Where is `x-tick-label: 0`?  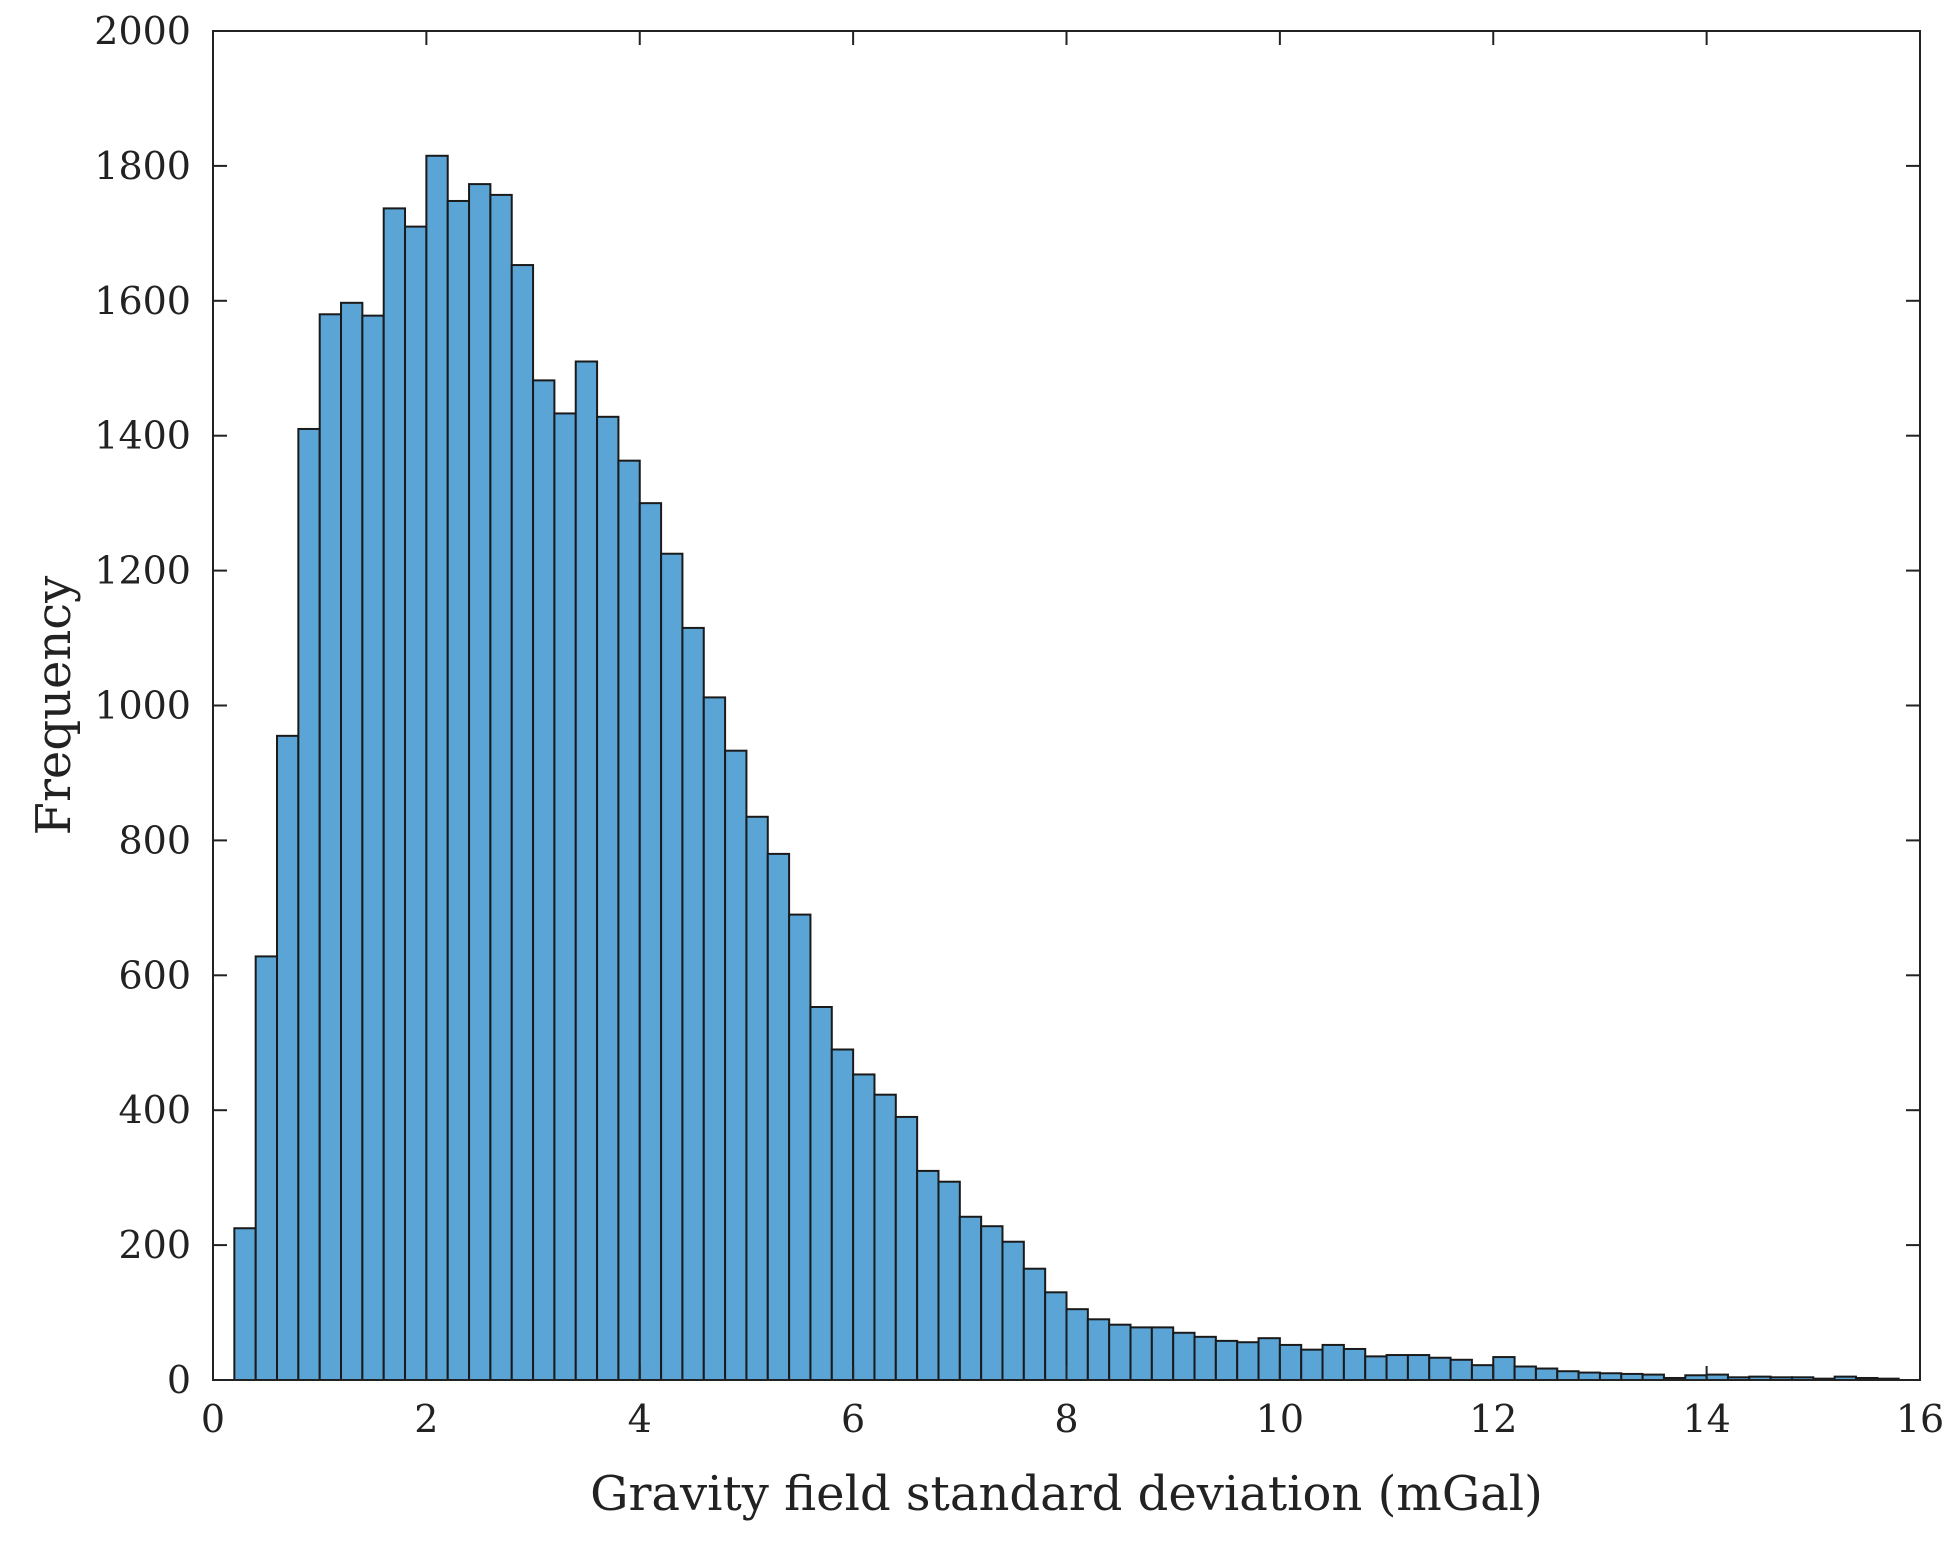 x-tick-label: 0 is located at coordinates (213, 1419).